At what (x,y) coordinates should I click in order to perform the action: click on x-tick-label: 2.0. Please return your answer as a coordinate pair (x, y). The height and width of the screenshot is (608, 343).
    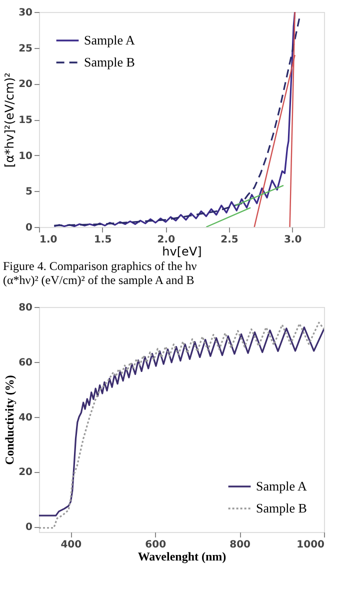
    Looking at the image, I should click on (166, 240).